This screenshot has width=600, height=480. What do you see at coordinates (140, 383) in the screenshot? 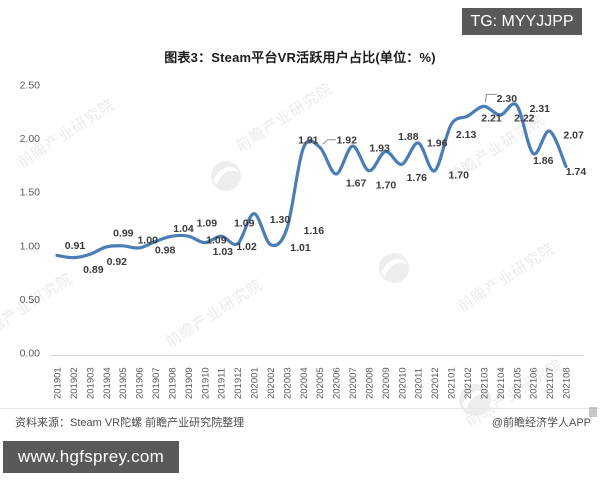
I see `x-axis-label: 201906` at bounding box center [140, 383].